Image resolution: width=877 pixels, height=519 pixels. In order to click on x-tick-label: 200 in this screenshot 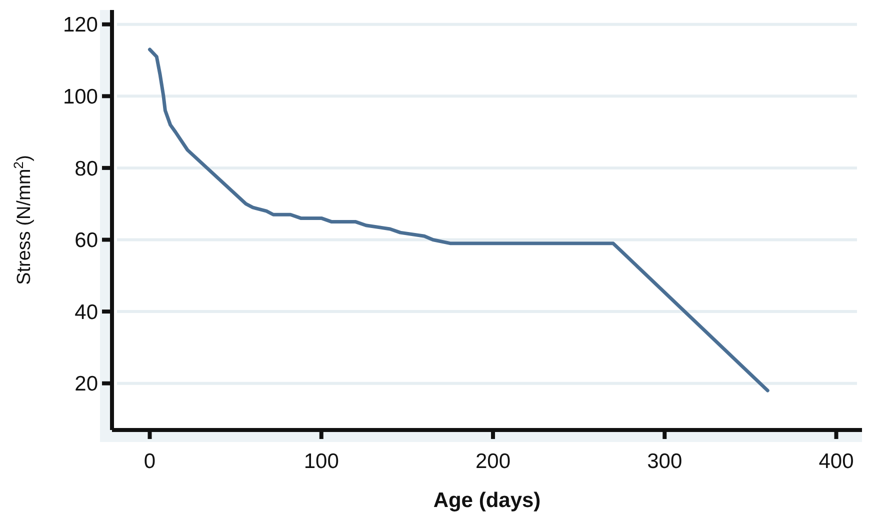, I will do `click(493, 461)`.